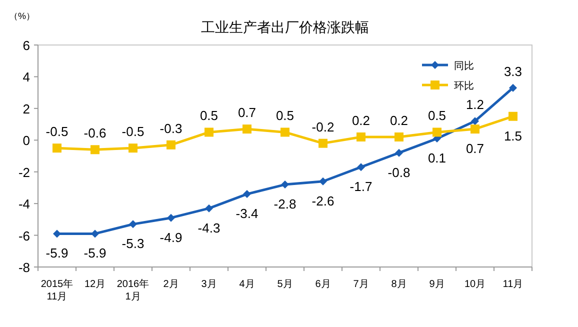 This screenshot has height=327, width=578. I want to click on data-label: -4.3, so click(209, 228).